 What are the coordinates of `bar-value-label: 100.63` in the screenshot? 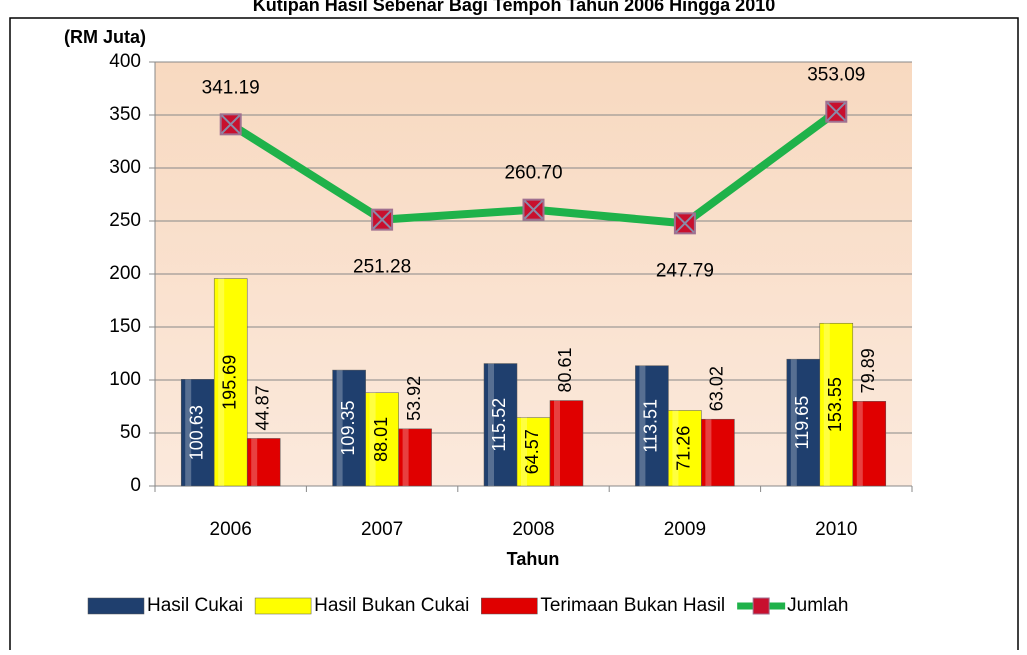 It's located at (196, 432).